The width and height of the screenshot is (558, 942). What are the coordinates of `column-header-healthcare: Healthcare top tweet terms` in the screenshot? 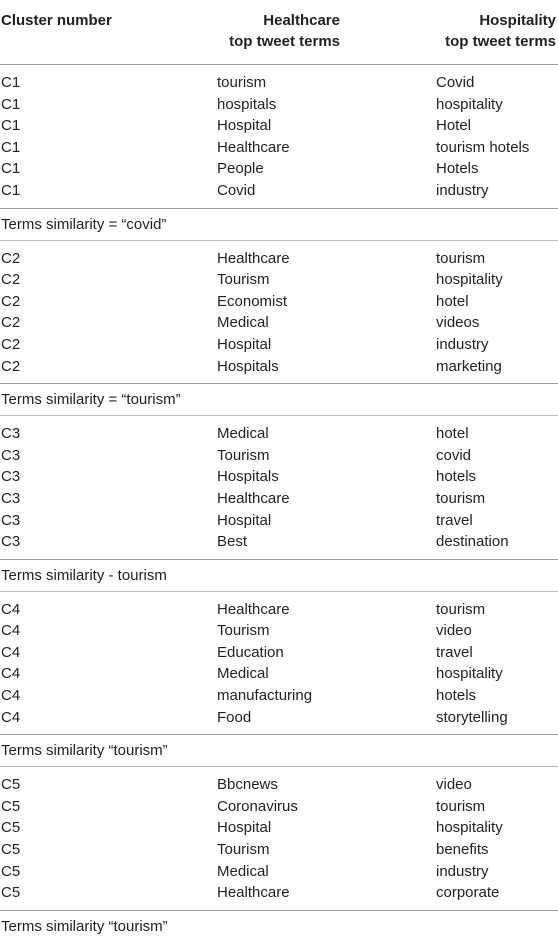 It's located at (278, 31).